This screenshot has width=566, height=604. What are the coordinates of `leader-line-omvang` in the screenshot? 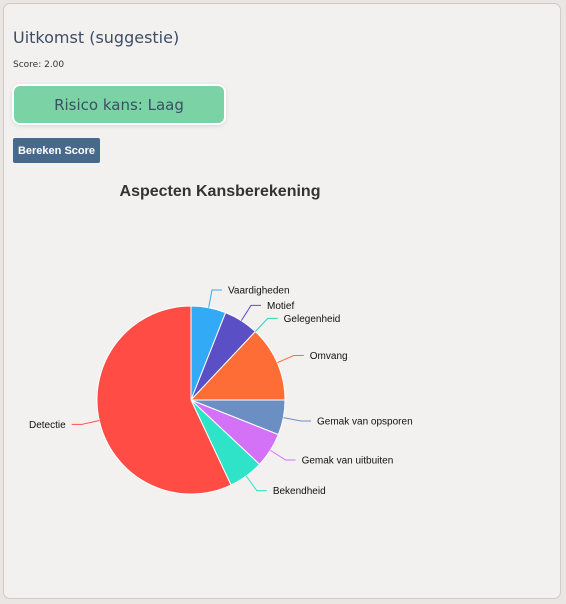 It's located at (290, 359).